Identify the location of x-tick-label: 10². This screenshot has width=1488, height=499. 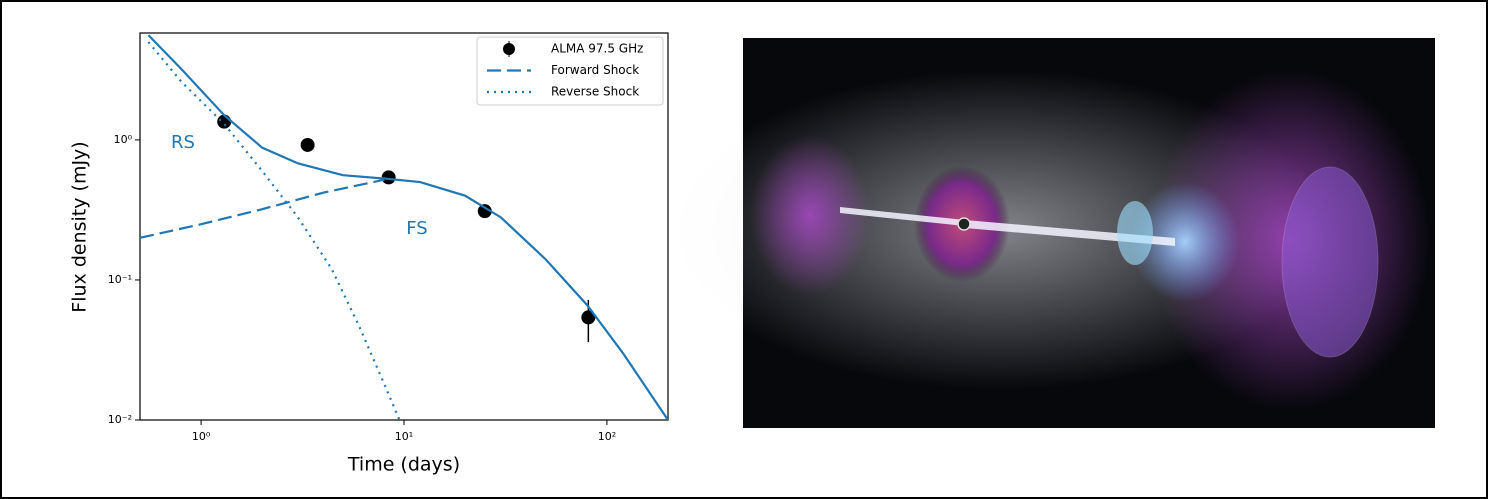
(607, 436).